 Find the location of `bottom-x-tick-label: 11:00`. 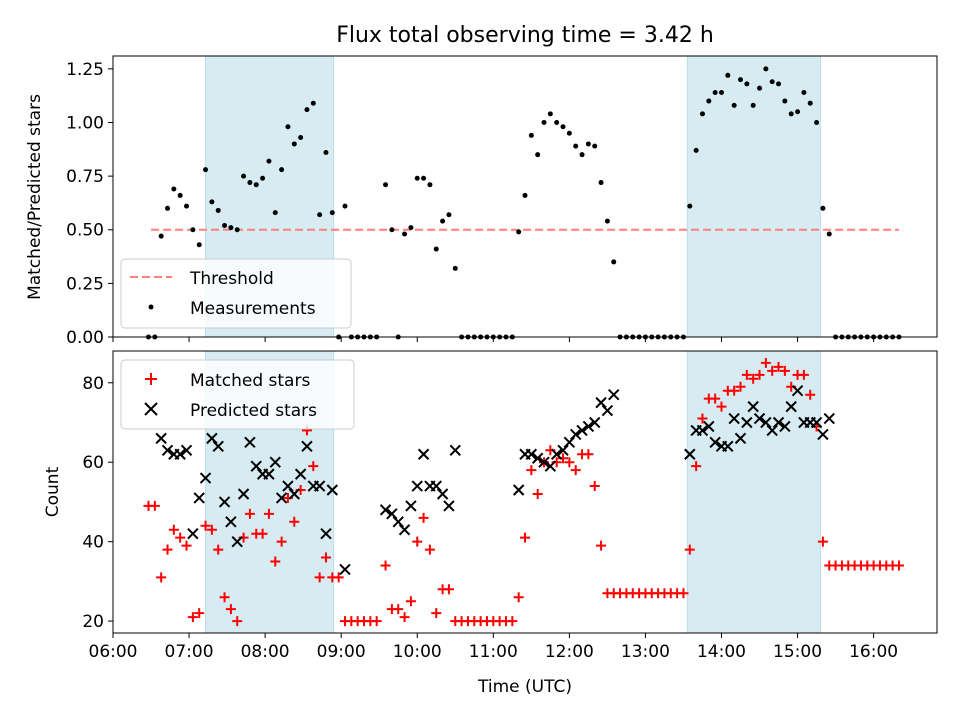

bottom-x-tick-label: 11:00 is located at coordinates (493, 652).